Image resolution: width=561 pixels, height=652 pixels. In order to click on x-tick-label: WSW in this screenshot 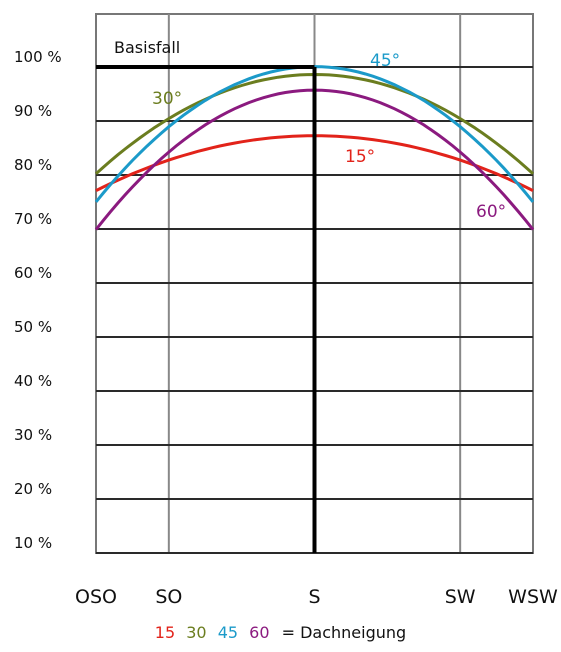, I will do `click(533, 597)`.